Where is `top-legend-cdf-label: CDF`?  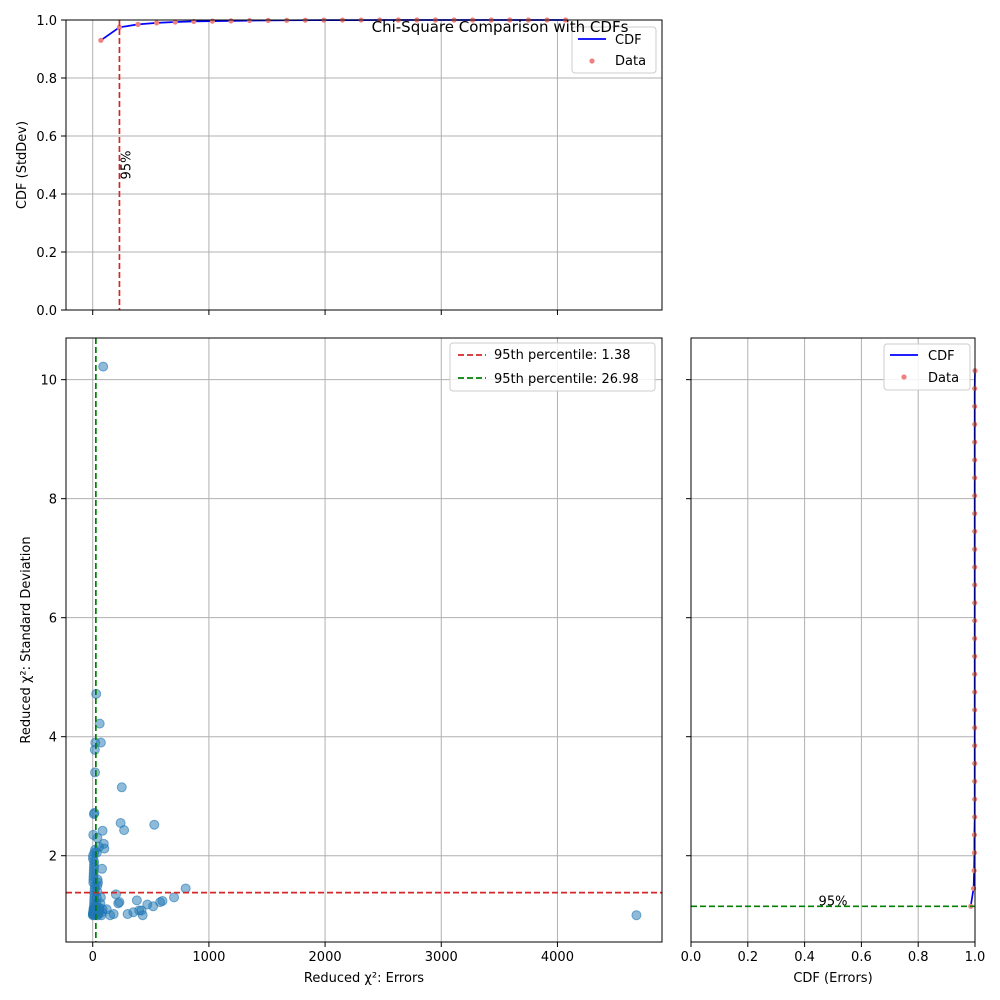 top-legend-cdf-label: CDF is located at coordinates (628, 40).